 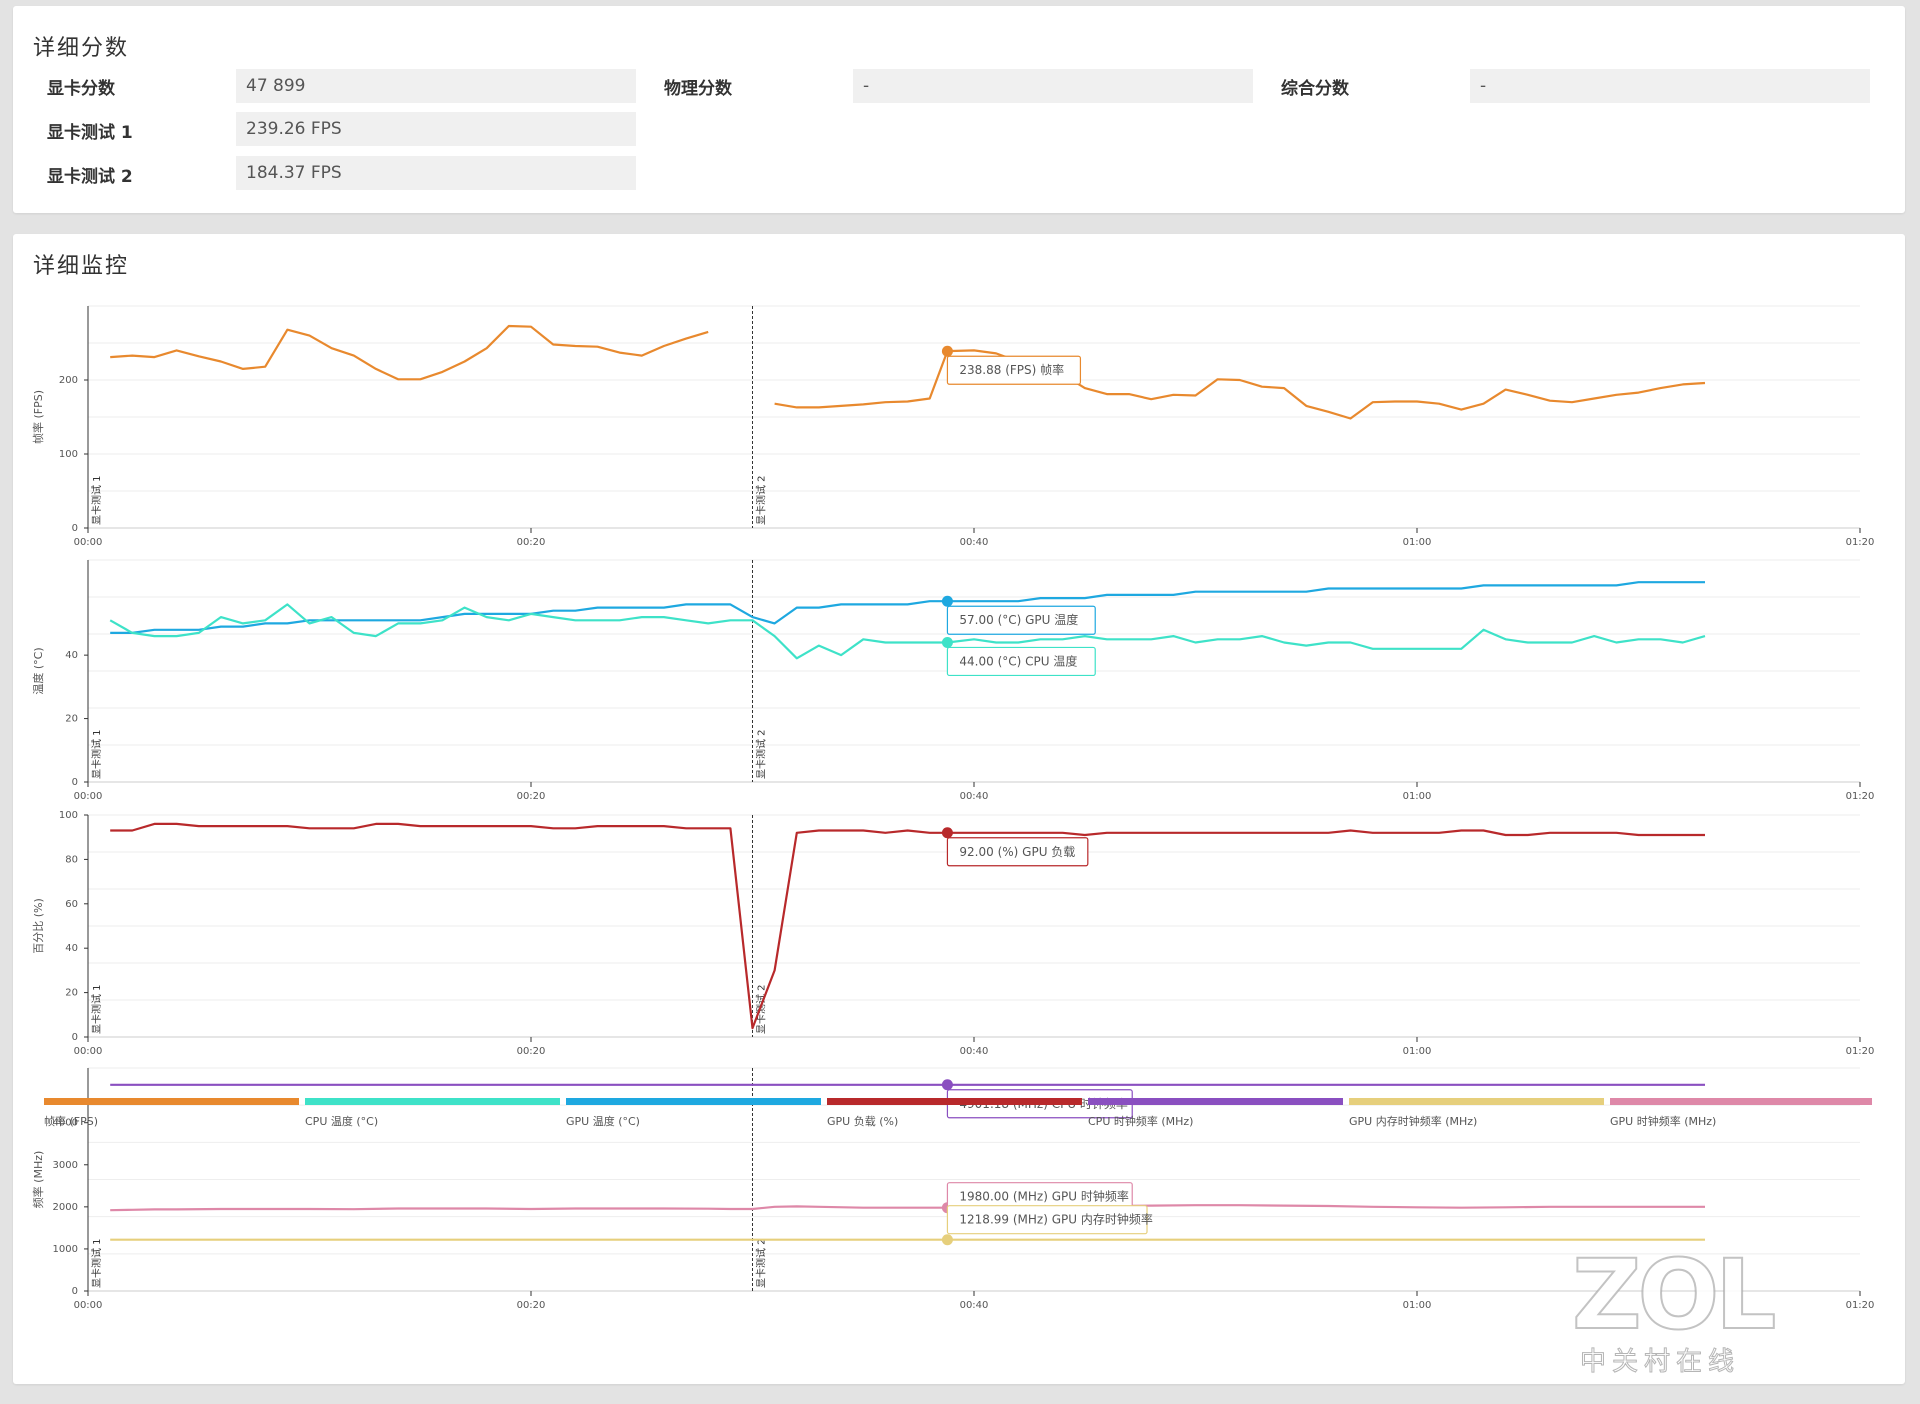 I want to click on graphics-test1-value: 239.26 FPS, so click(x=436, y=129).